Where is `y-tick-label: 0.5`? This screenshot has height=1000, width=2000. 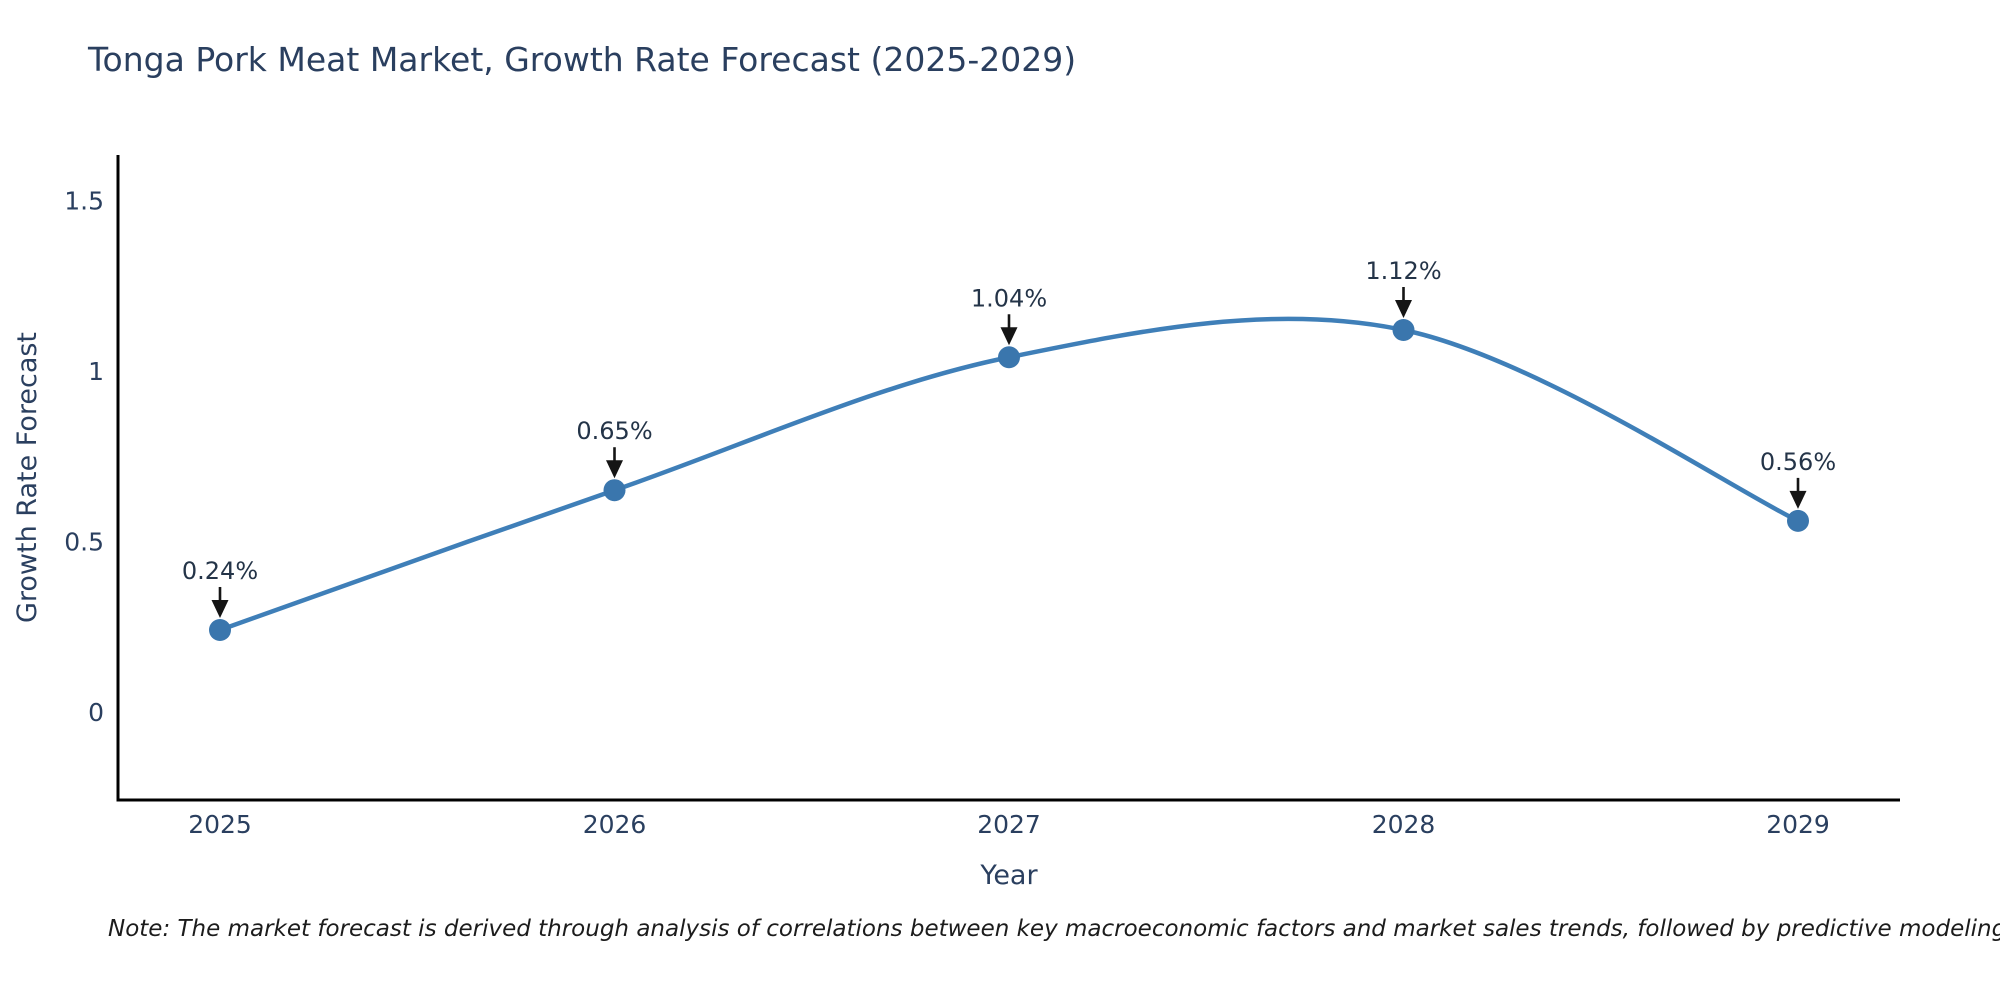 y-tick-label: 0.5 is located at coordinates (84, 541).